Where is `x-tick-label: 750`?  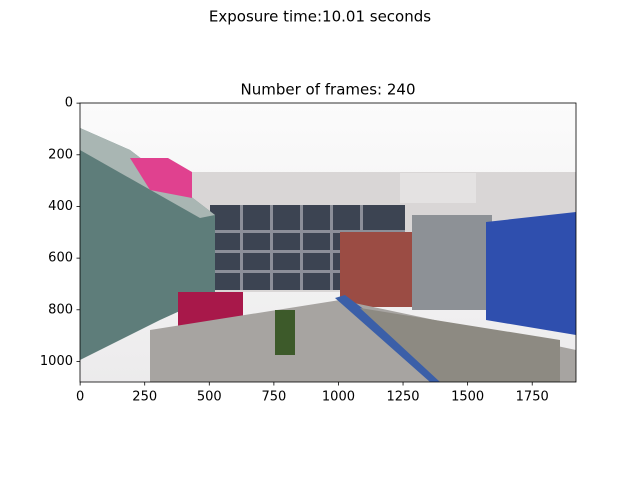
x-tick-label: 750 is located at coordinates (273, 397).